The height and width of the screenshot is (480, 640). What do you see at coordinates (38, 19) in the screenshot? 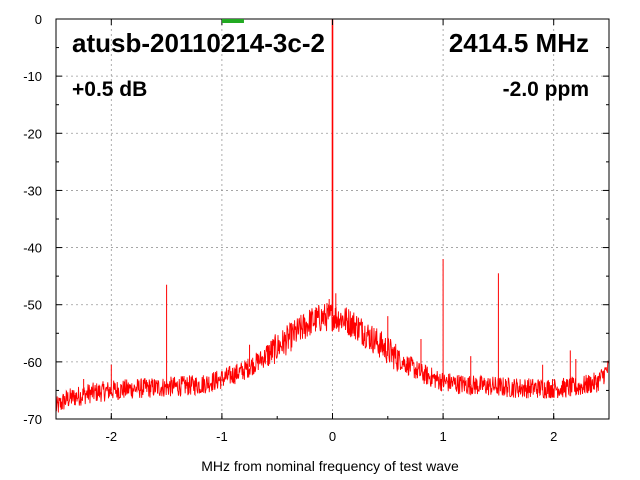
I see `y-tick-label: 0` at bounding box center [38, 19].